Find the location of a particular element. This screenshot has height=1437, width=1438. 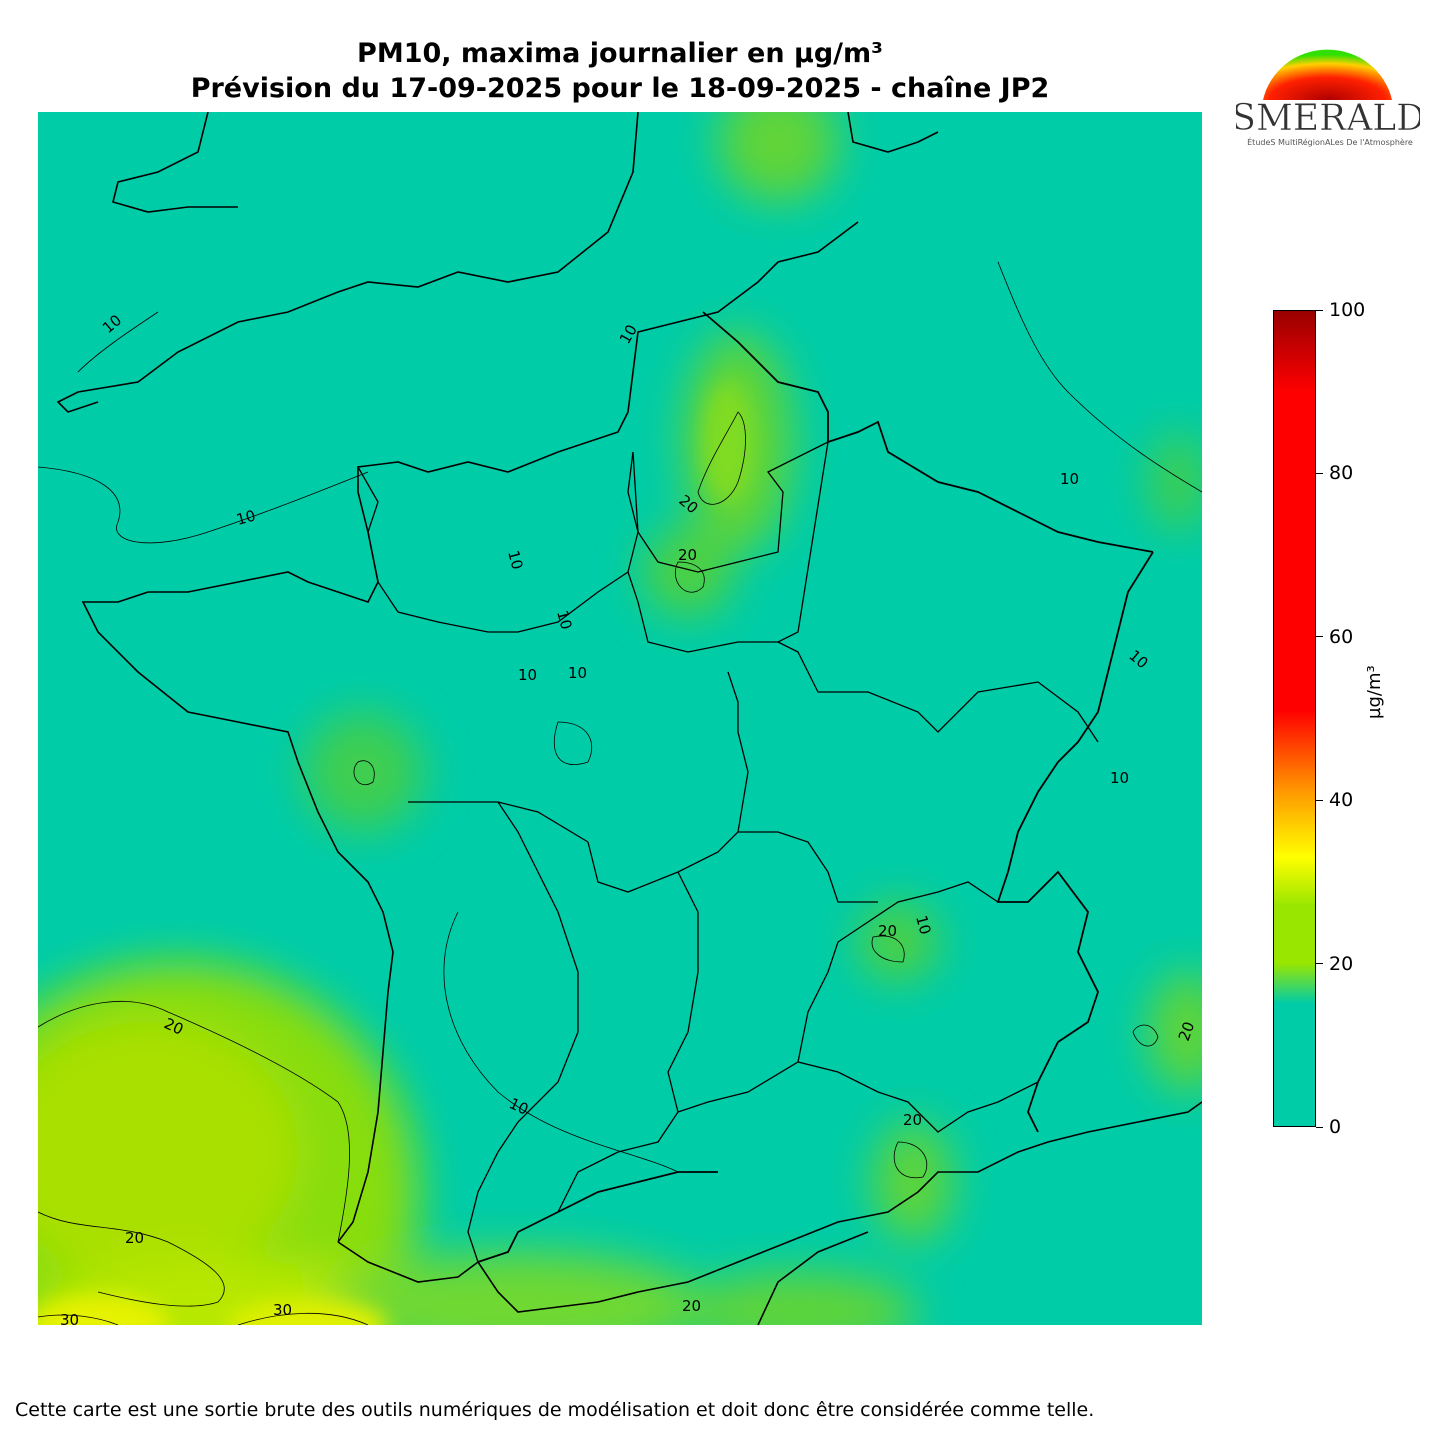

logo-subtitle: ÉtudeS MultiRégionALes De l'Atmosphère is located at coordinates (1330, 142).